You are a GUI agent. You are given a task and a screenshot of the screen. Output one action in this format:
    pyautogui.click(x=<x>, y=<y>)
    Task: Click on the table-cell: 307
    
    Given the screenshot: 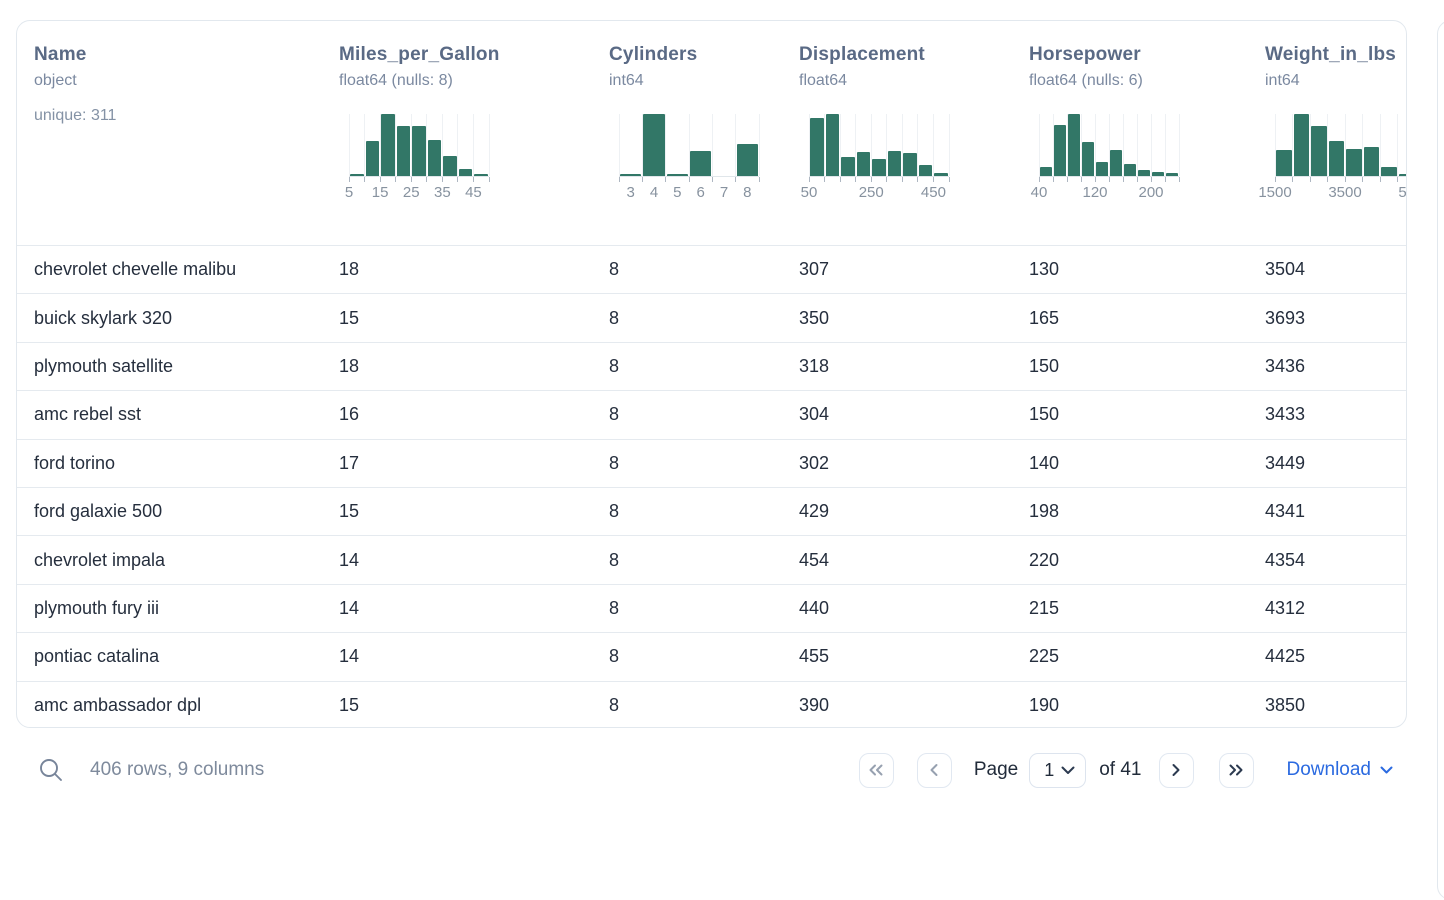 What is the action you would take?
    pyautogui.click(x=814, y=269)
    